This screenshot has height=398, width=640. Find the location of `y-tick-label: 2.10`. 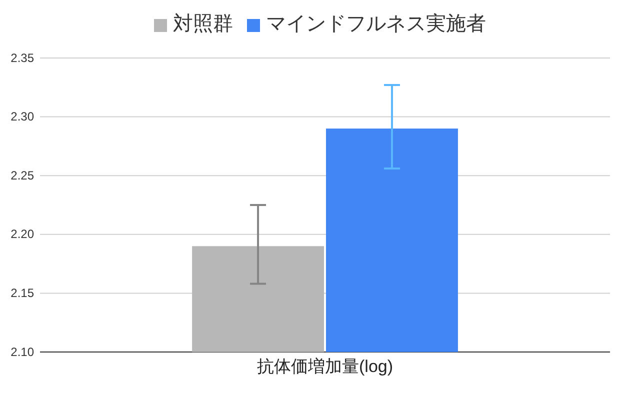

y-tick-label: 2.10 is located at coordinates (22, 351).